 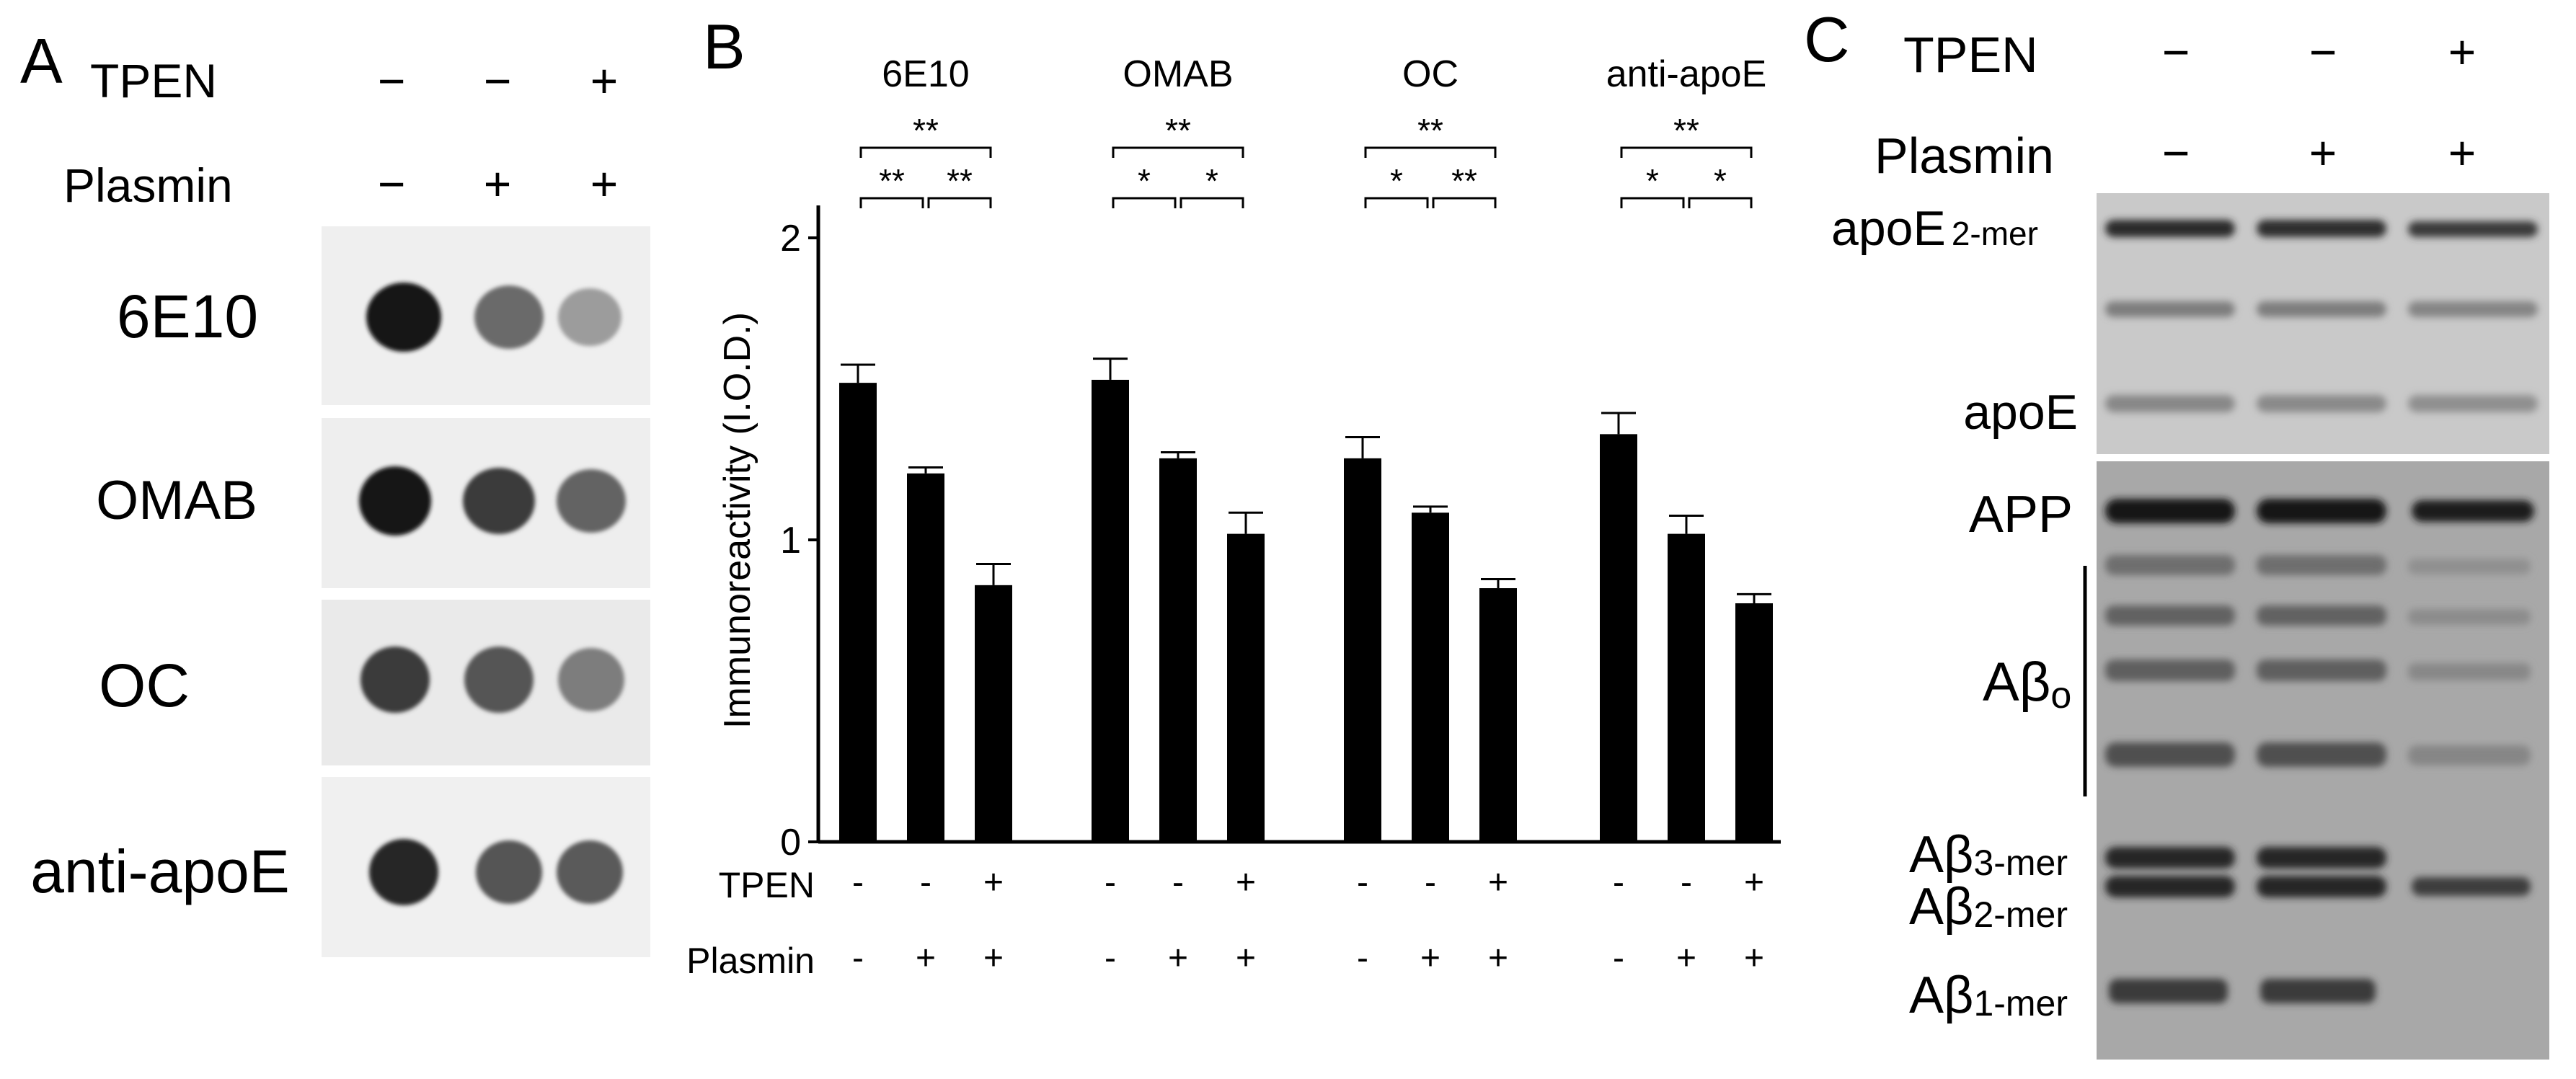 What do you see at coordinates (176, 501) in the screenshot?
I see `row-label-omab: OMAB` at bounding box center [176, 501].